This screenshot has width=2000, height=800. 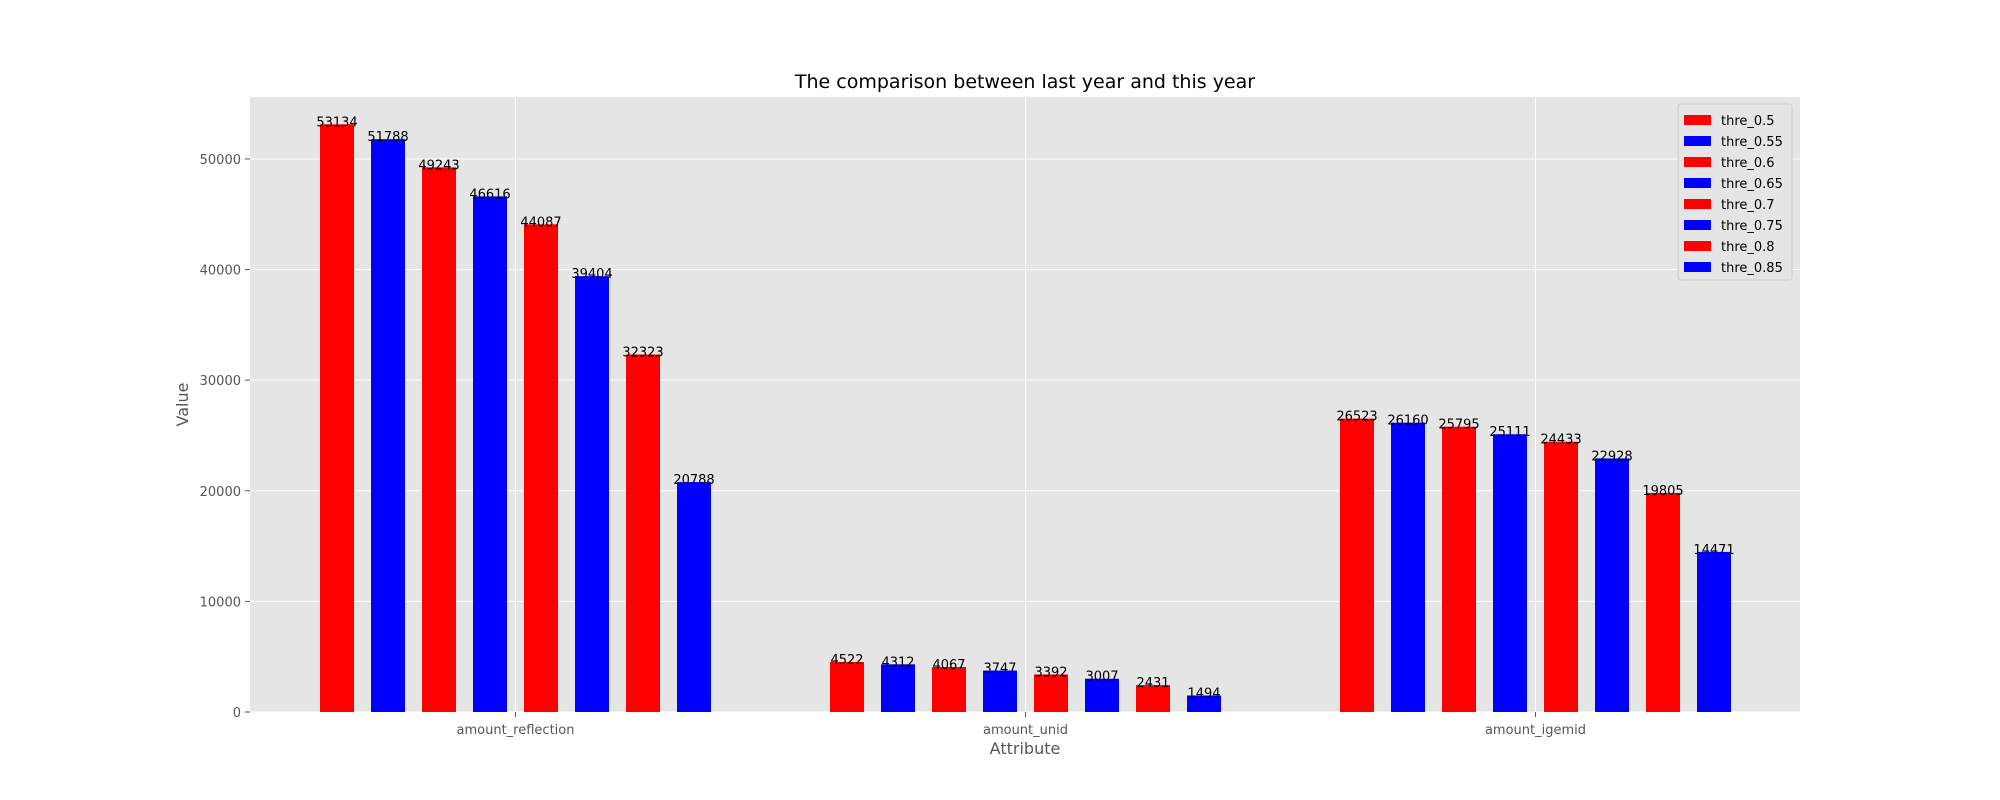 I want to click on y-tick-label: 50000, so click(x=220, y=160).